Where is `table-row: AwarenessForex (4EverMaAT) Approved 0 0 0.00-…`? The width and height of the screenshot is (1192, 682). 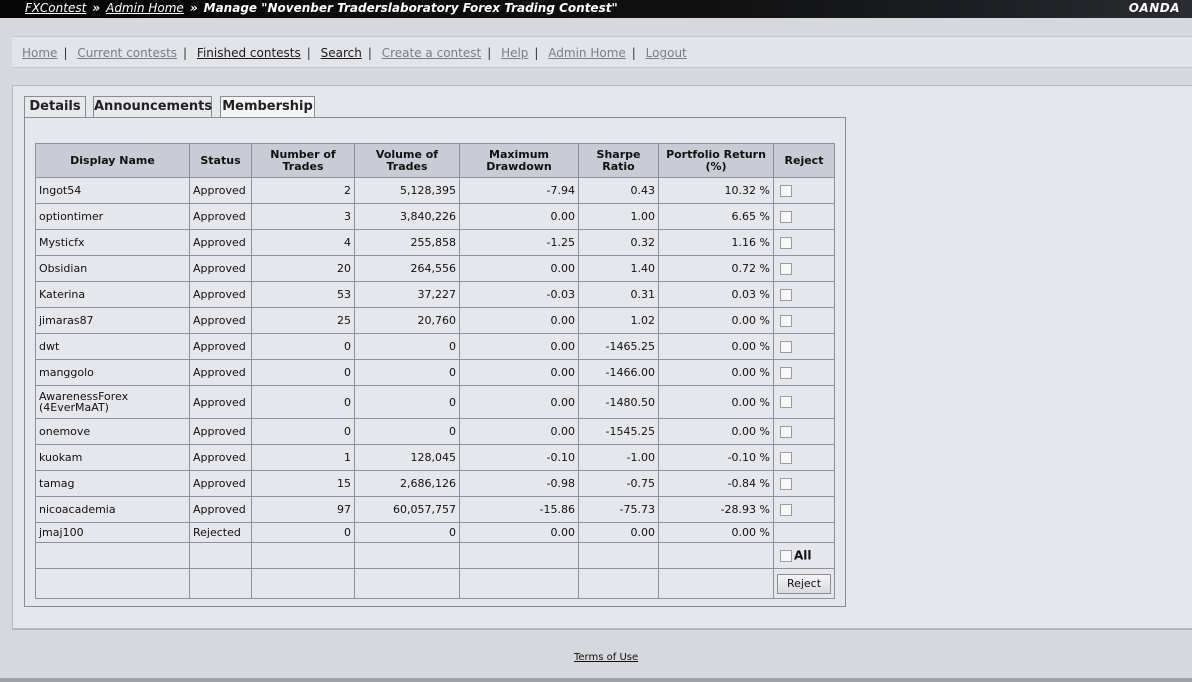 table-row: AwarenessForex (4EverMaAT) Approved 0 0 0.00-… is located at coordinates (435, 402).